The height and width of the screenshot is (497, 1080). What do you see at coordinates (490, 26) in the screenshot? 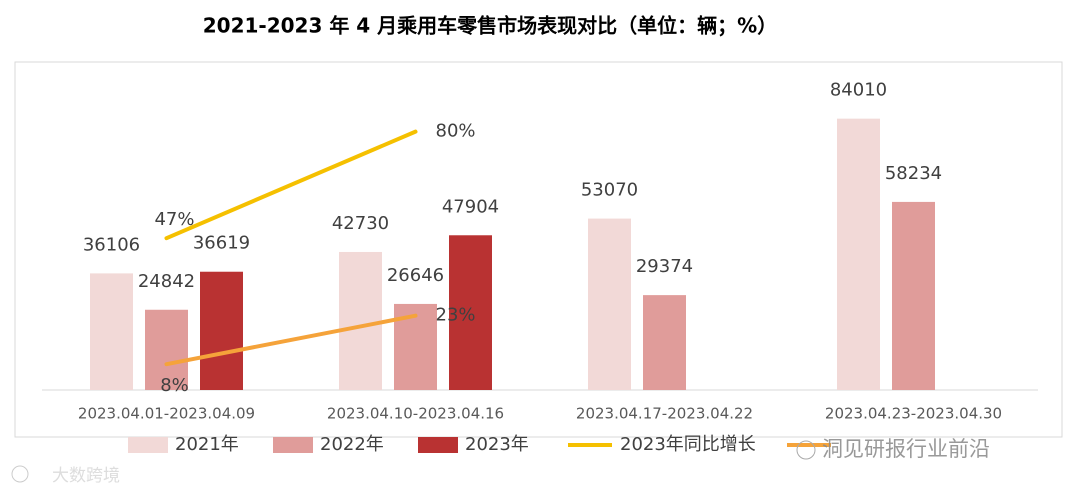
I see `chart-title: 2021-2023 年 4 月乘用车零售市场表现对比（单位：辆；%）` at bounding box center [490, 26].